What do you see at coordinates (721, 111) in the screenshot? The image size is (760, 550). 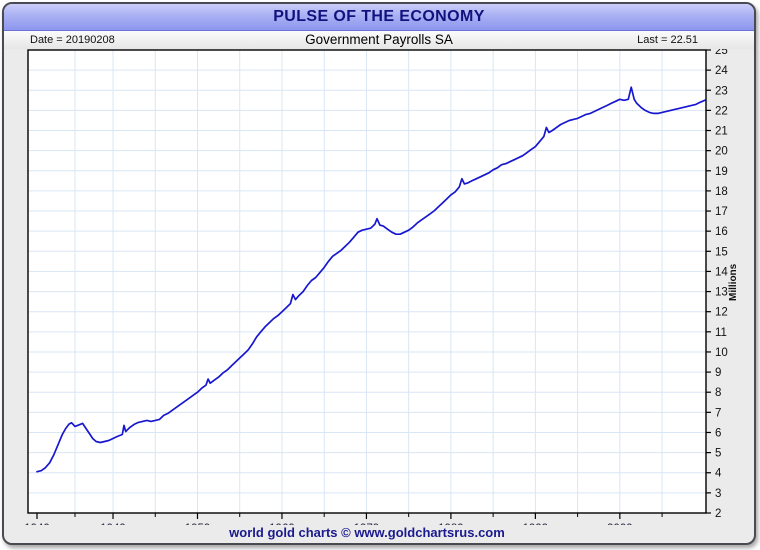 I see `y-tick-label: 22` at bounding box center [721, 111].